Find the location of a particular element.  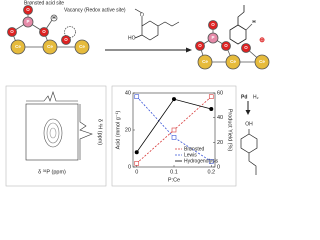

charge: ⊕ is located at coordinates (262, 40).